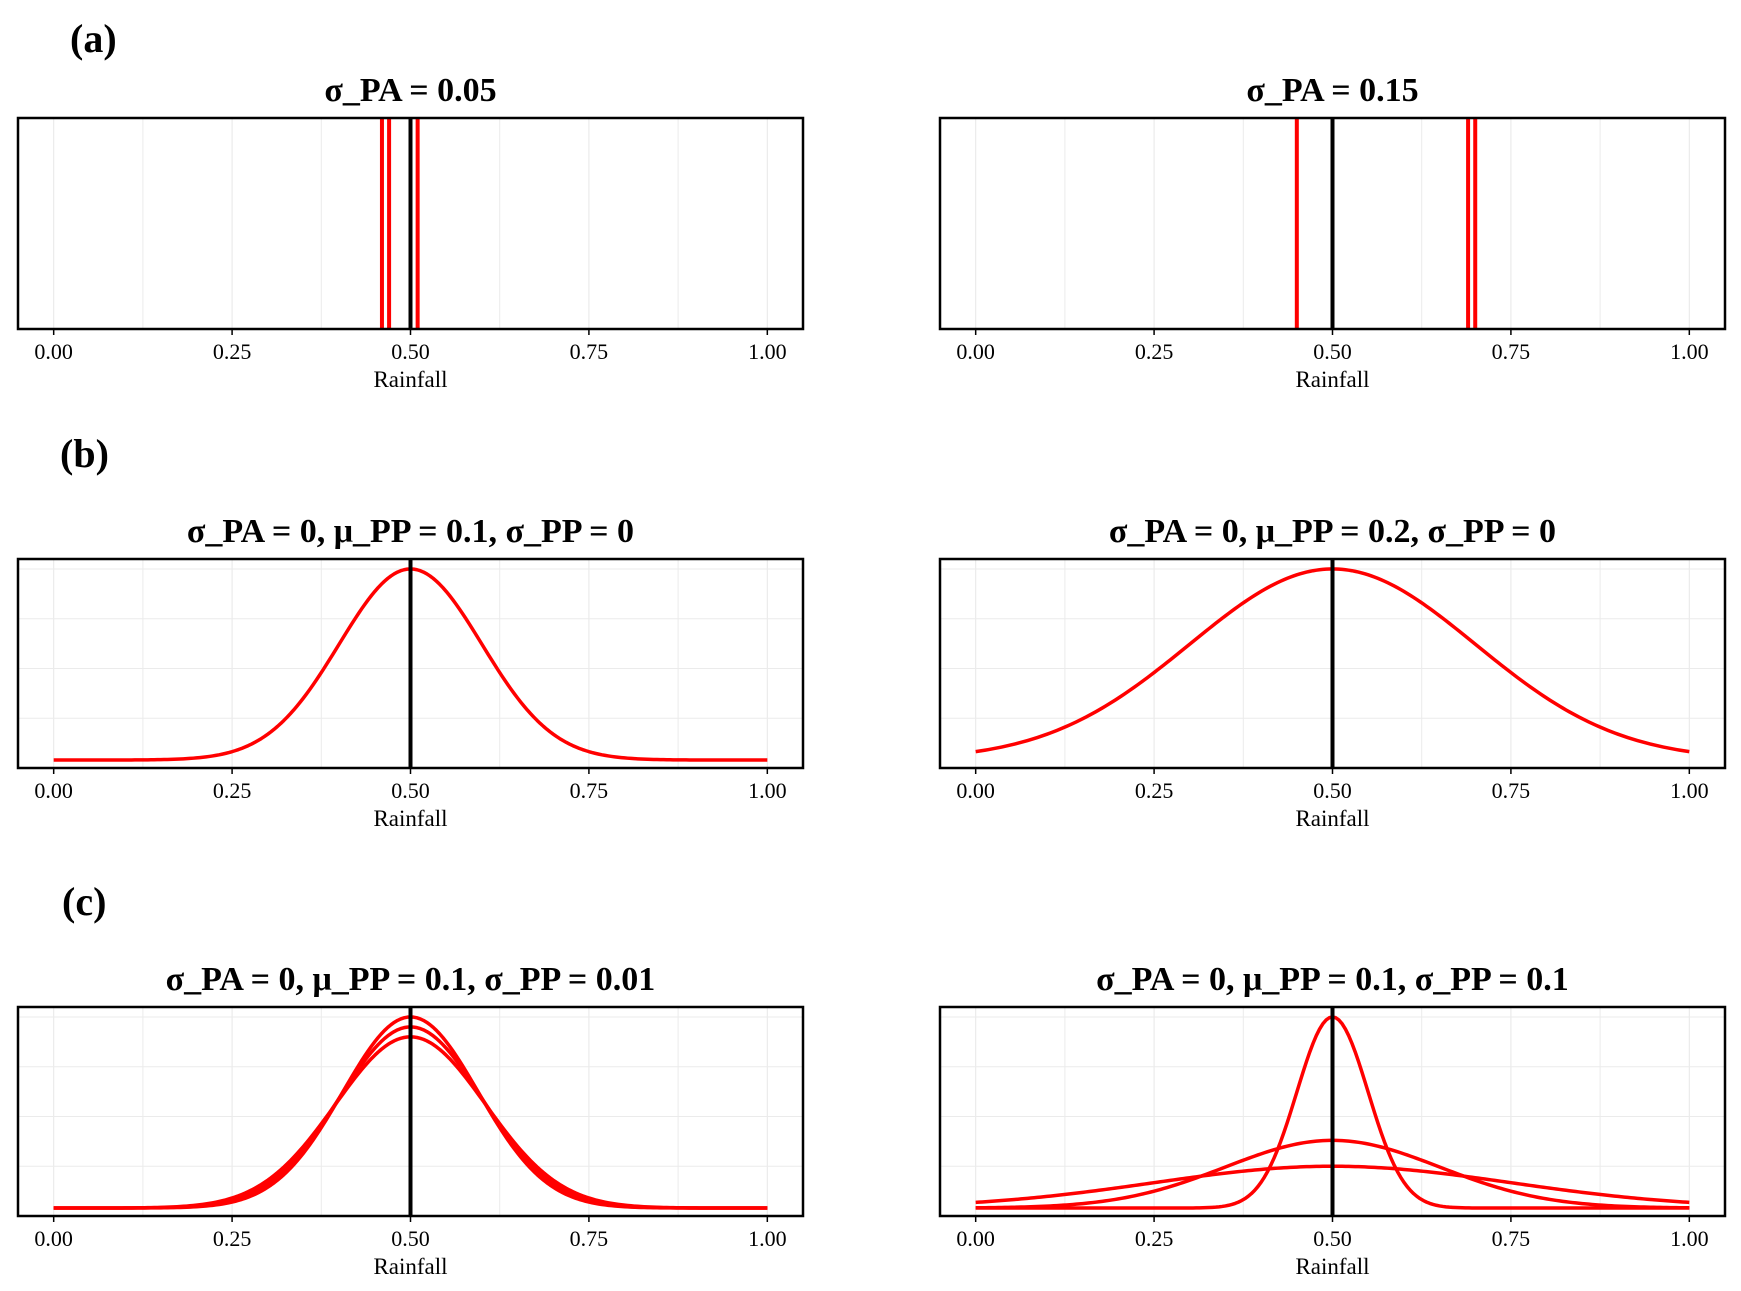 The height and width of the screenshot is (1291, 1741). What do you see at coordinates (1332, 531) in the screenshot?
I see `panel-title: σ_PA = 0, μ_PP = 0.2, σ_PP = 0` at bounding box center [1332, 531].